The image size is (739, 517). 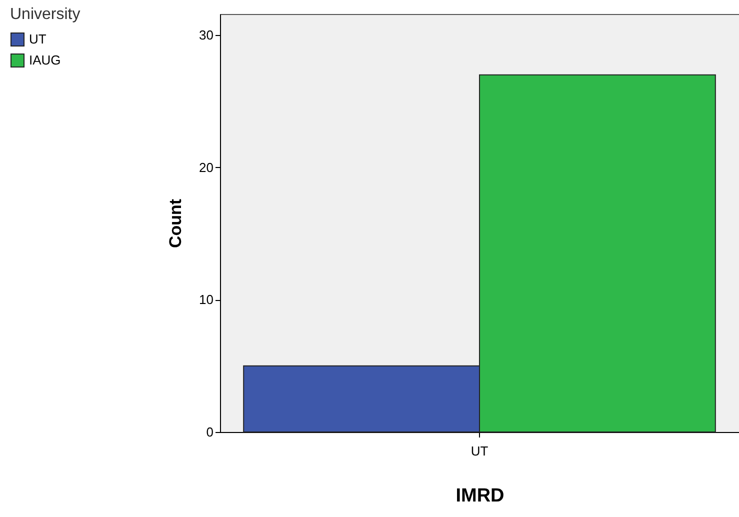 I want to click on legend-label: UT, so click(x=37, y=39).